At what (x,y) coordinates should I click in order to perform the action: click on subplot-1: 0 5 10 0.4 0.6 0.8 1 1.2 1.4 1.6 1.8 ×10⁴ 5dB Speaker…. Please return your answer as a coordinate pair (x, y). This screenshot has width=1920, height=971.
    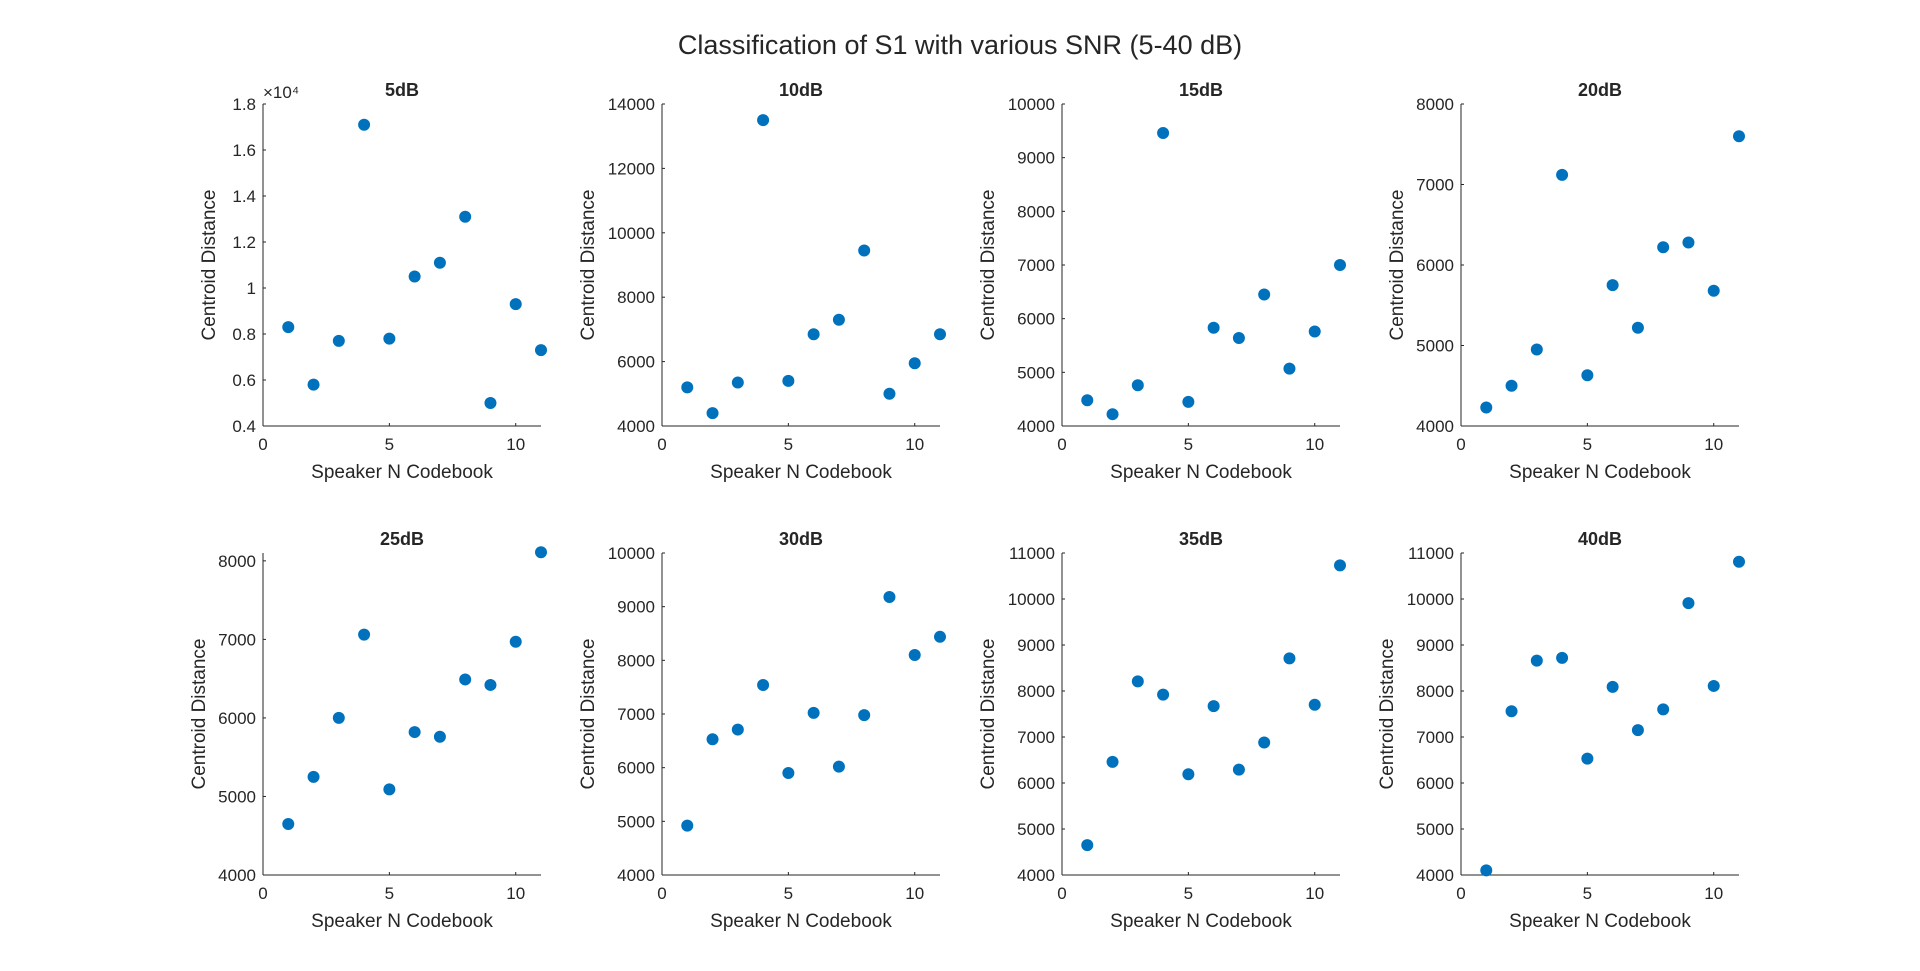
    Looking at the image, I should click on (373, 281).